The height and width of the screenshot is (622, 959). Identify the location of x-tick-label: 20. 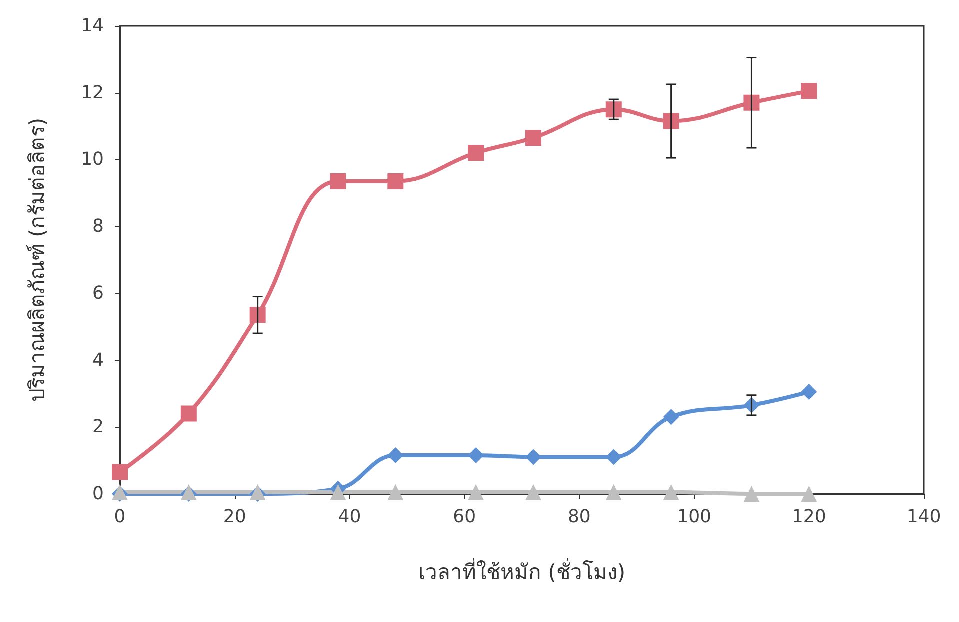
(234, 517).